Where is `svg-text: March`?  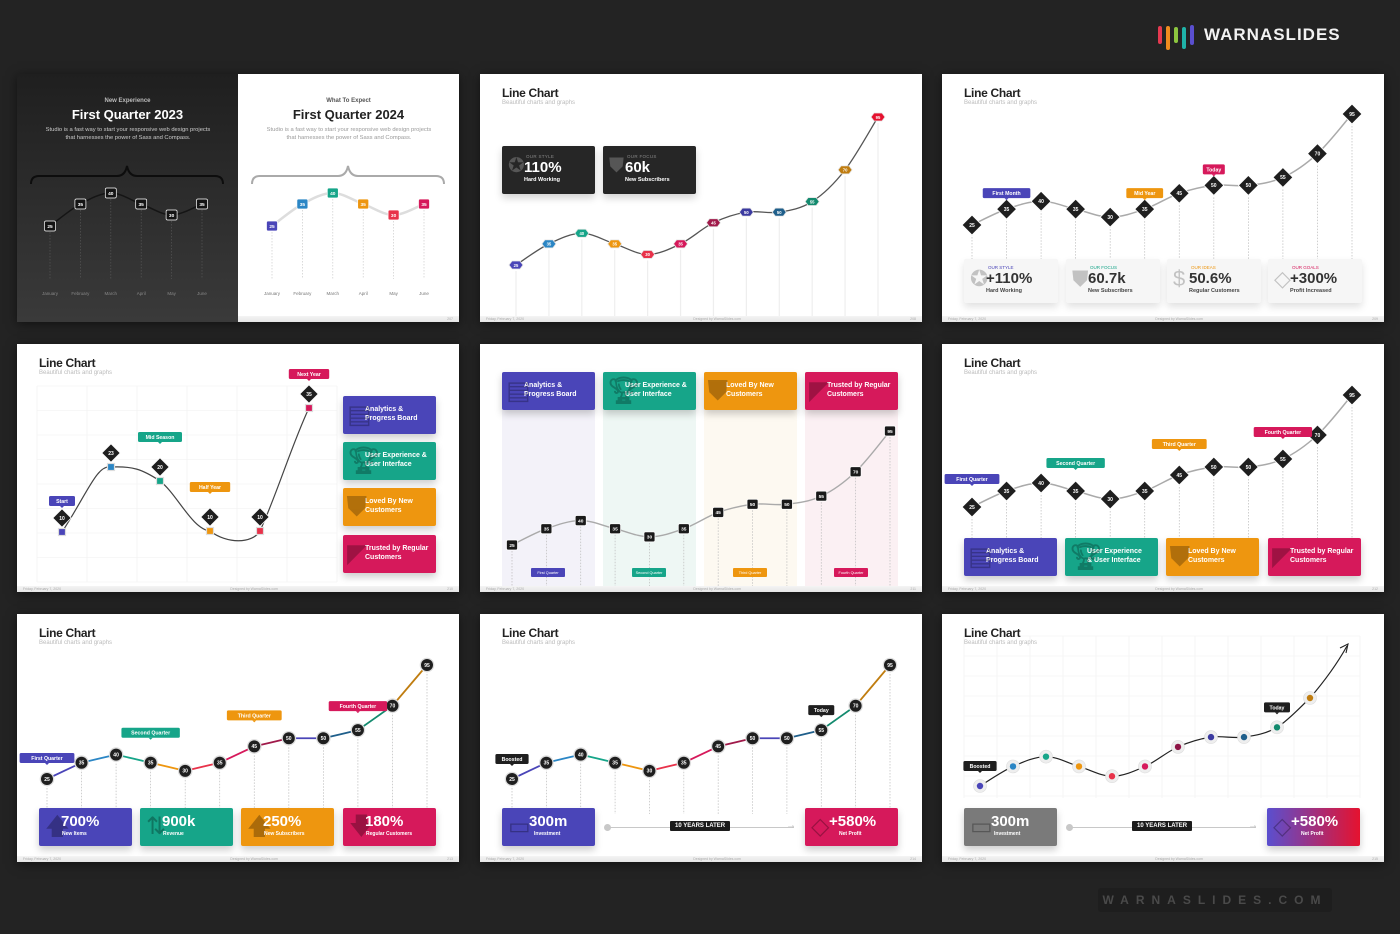
svg-text: March is located at coordinates (333, 293).